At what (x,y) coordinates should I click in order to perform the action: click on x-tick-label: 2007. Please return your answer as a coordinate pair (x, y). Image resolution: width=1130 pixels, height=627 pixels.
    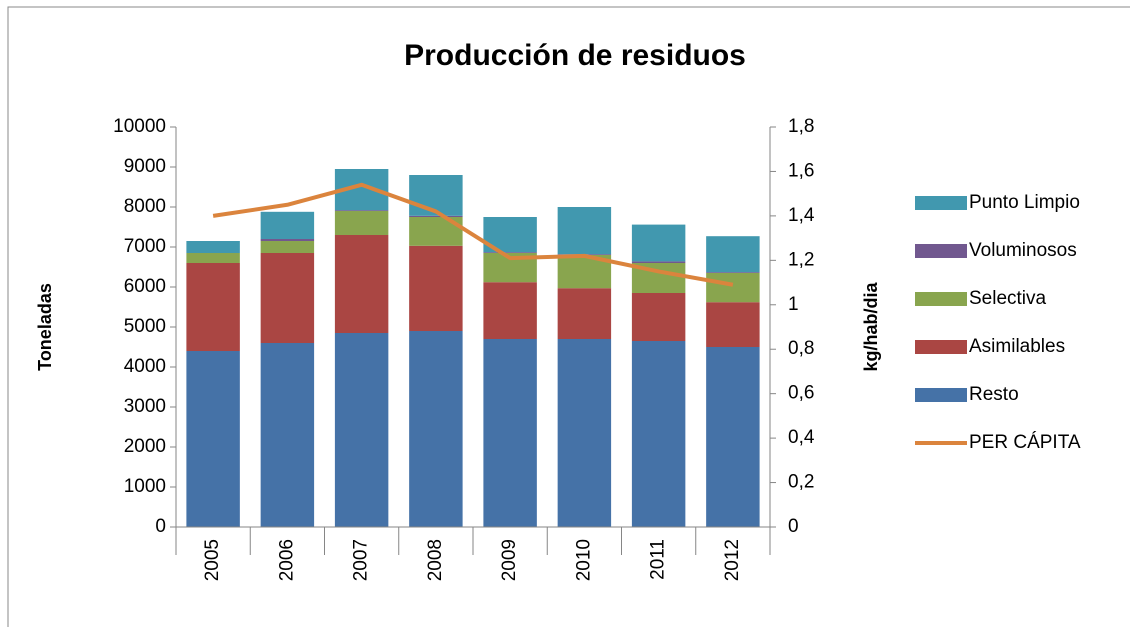
    Looking at the image, I should click on (361, 560).